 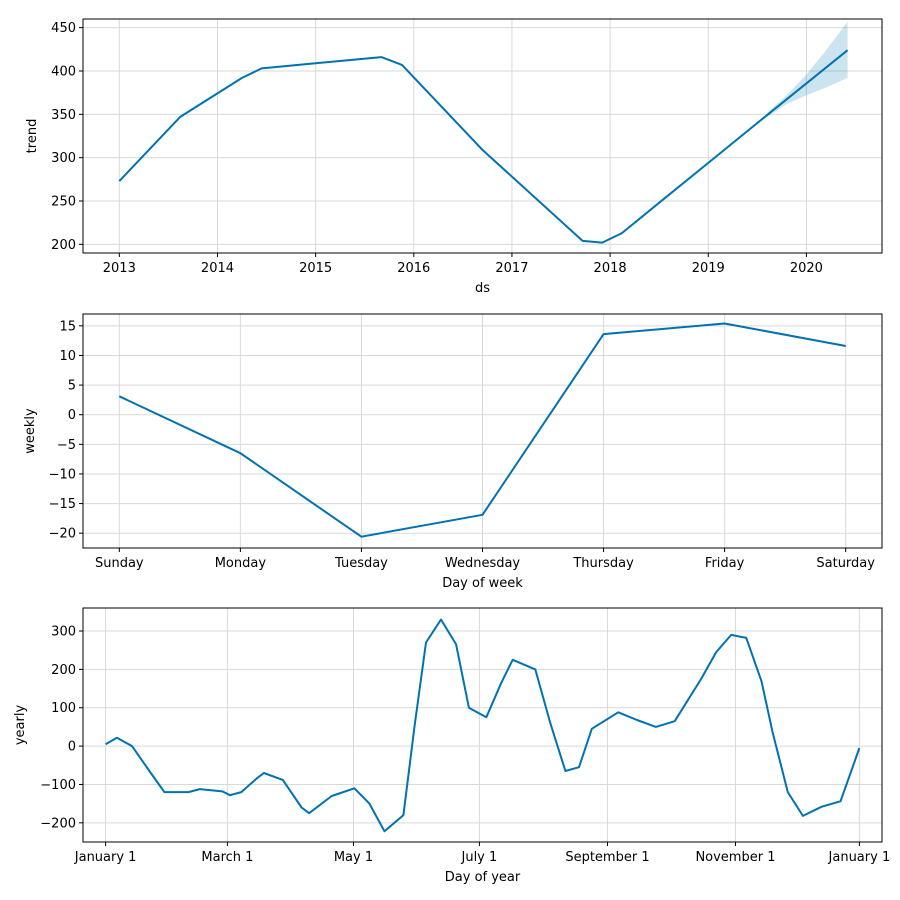 I want to click on x-tick-label: Friday, so click(x=725, y=563).